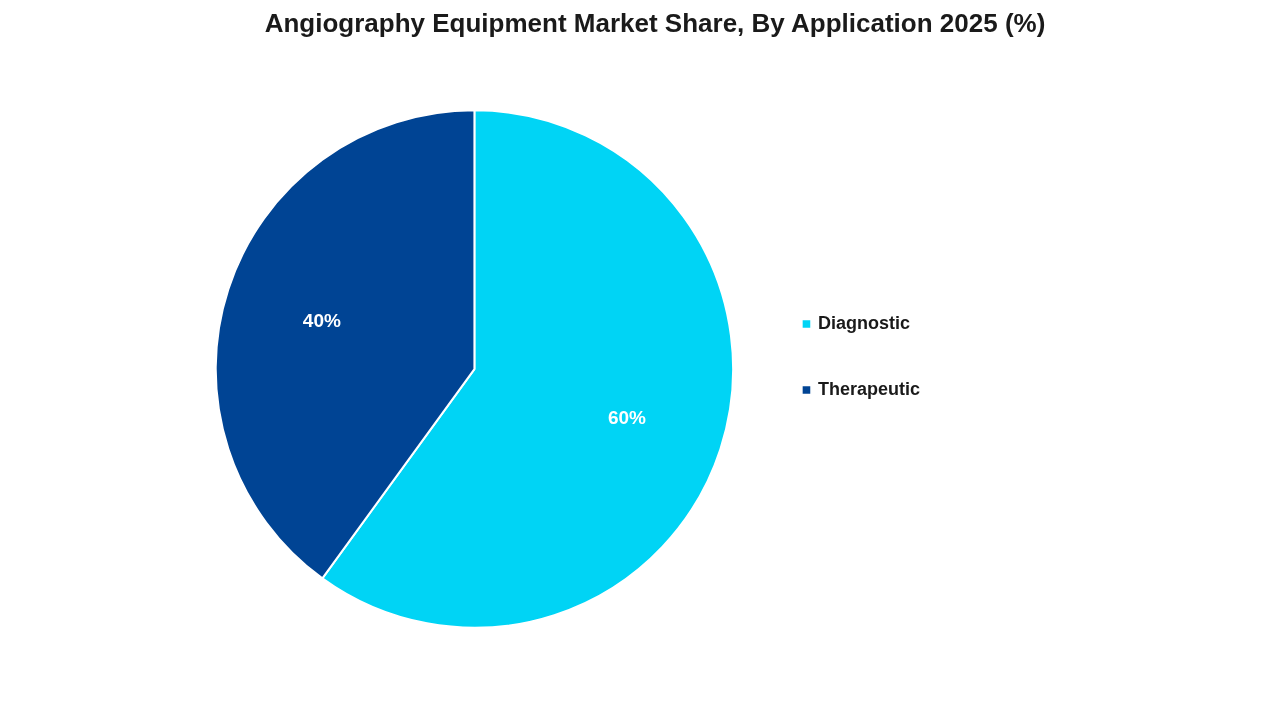 Image resolution: width=1280 pixels, height=720 pixels. What do you see at coordinates (868, 389) in the screenshot?
I see `legend-label: Therapeutic` at bounding box center [868, 389].